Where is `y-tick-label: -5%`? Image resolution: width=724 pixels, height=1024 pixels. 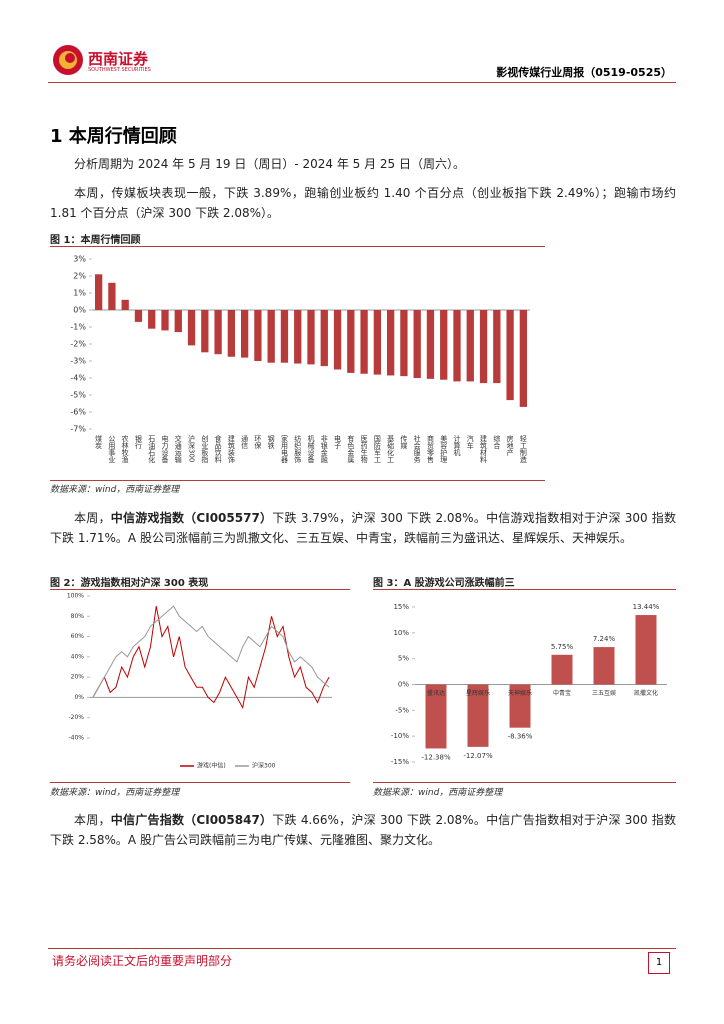 y-tick-label: -5% is located at coordinates (78, 395).